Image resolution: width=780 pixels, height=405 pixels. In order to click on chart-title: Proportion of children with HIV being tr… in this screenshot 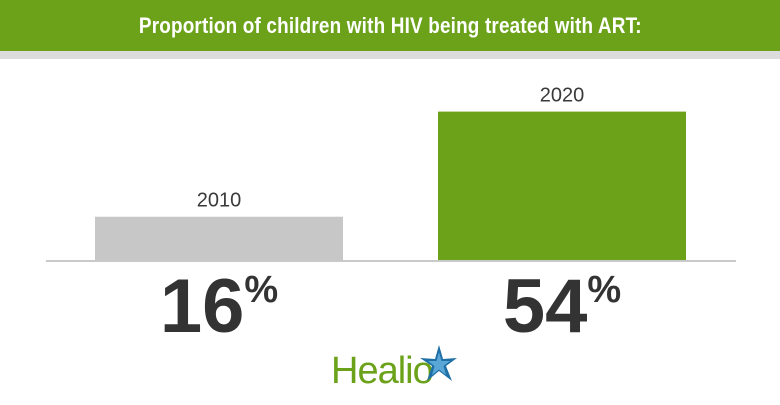, I will do `click(390, 25)`.